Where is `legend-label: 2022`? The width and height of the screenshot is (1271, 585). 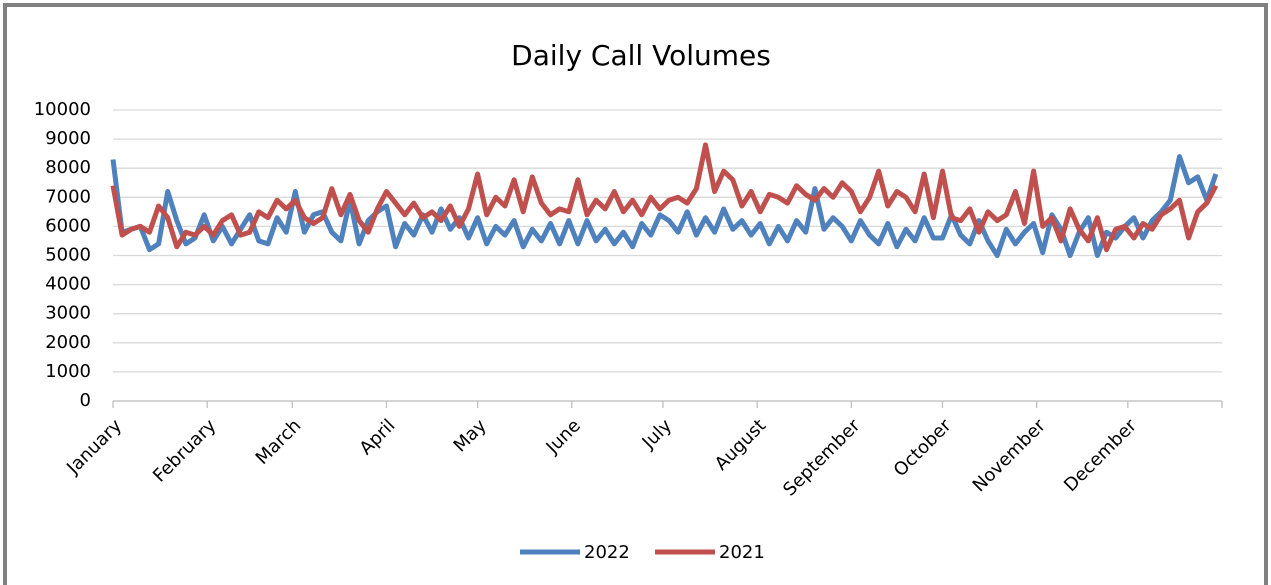
legend-label: 2022 is located at coordinates (607, 552).